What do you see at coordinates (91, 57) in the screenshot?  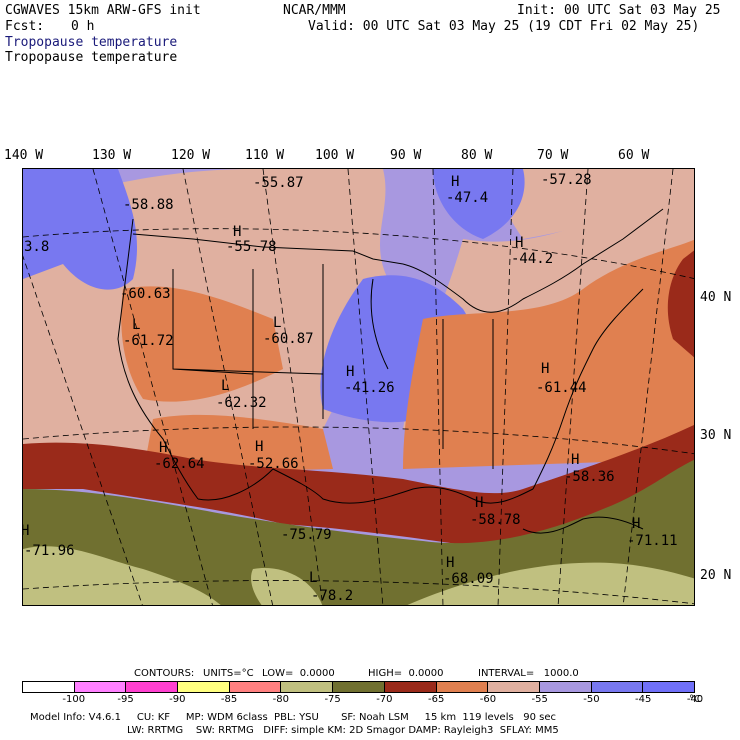 I see `field-subtitle: Tropopause temperature` at bounding box center [91, 57].